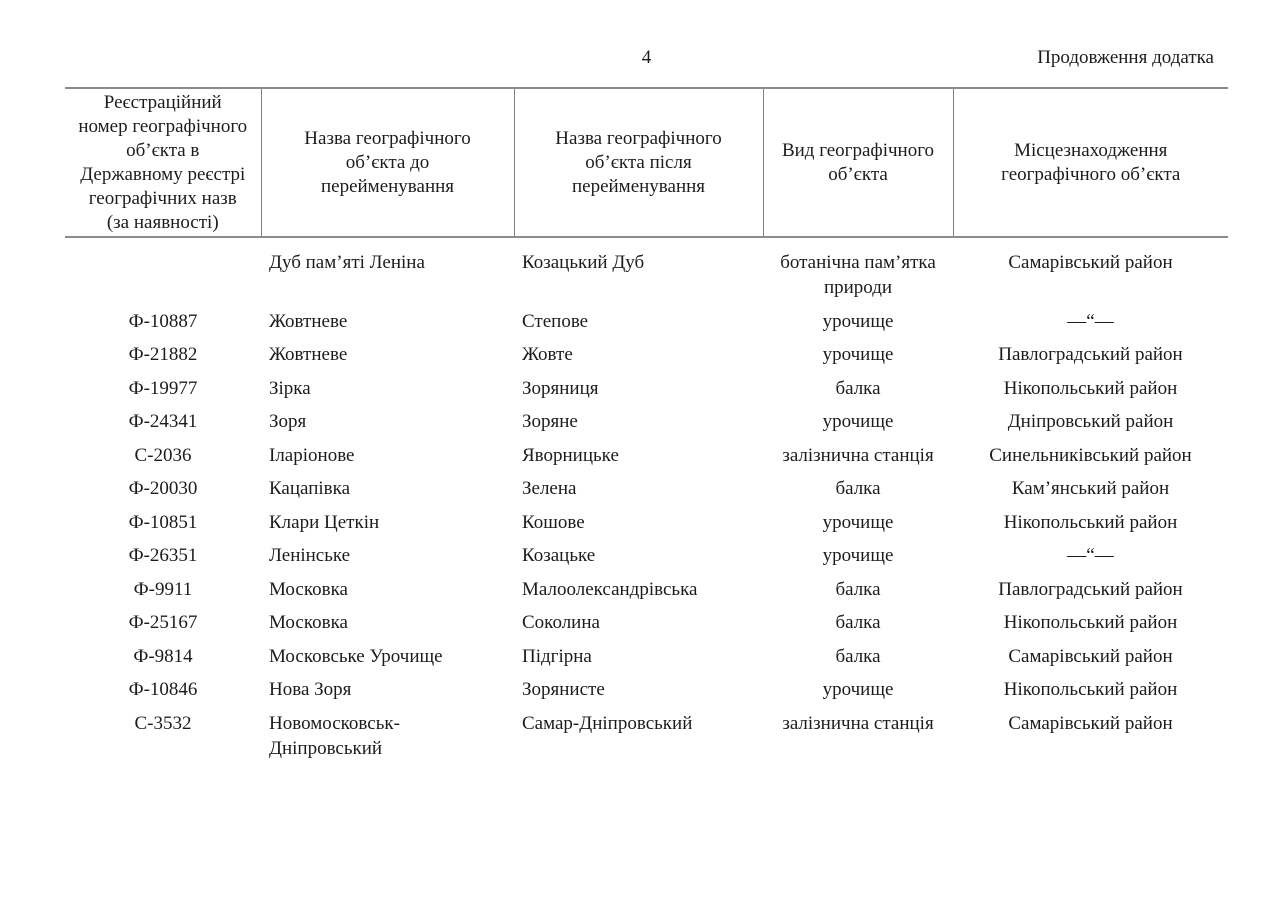 This screenshot has width=1280, height=904. What do you see at coordinates (312, 455) in the screenshot?
I see `table-cell: Іларіонове` at bounding box center [312, 455].